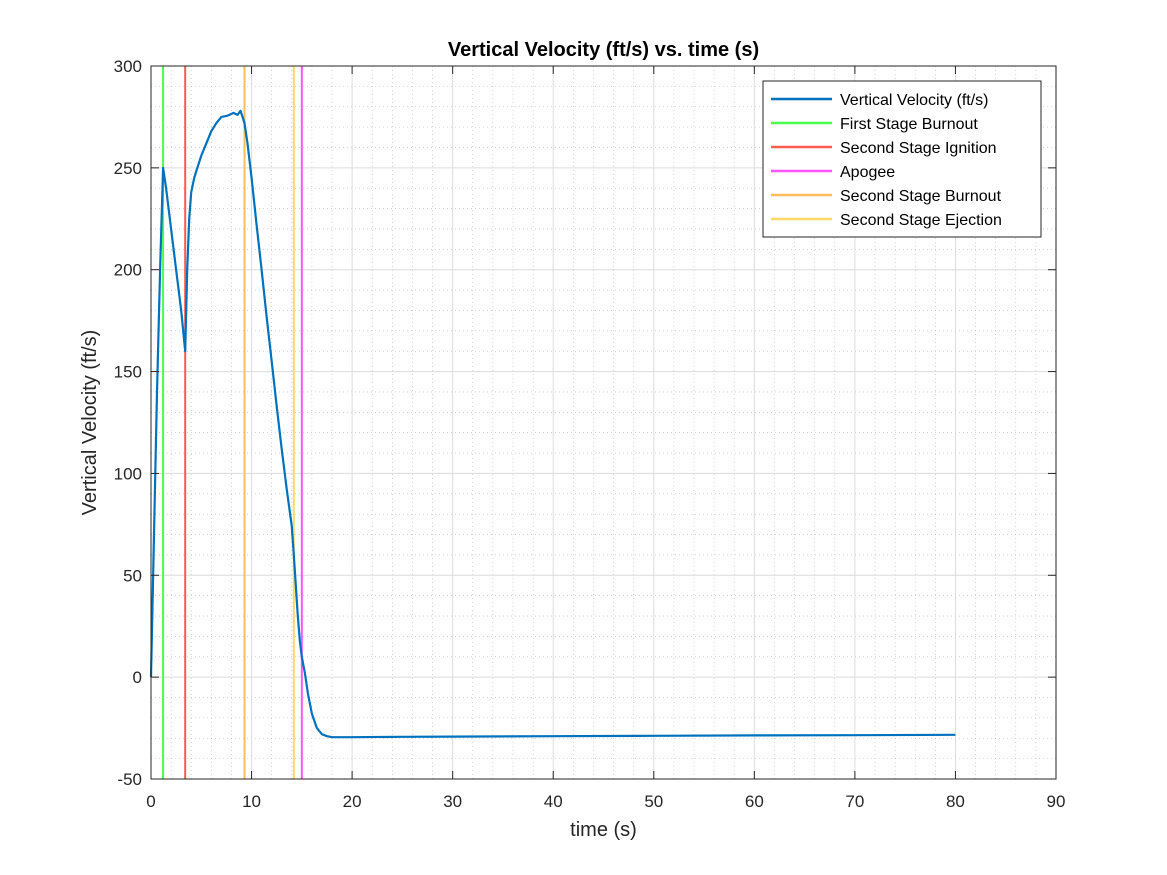 This screenshot has width=1167, height=875. I want to click on x-tick-label: 30, so click(452, 801).